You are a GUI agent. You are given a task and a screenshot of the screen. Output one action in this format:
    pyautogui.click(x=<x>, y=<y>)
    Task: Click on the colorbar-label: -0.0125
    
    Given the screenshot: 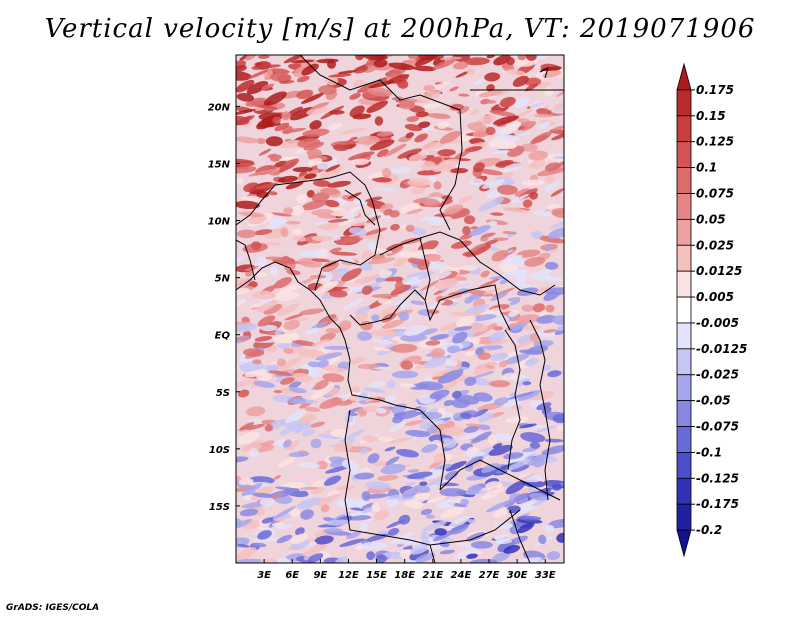 What is the action you would take?
    pyautogui.click(x=721, y=349)
    